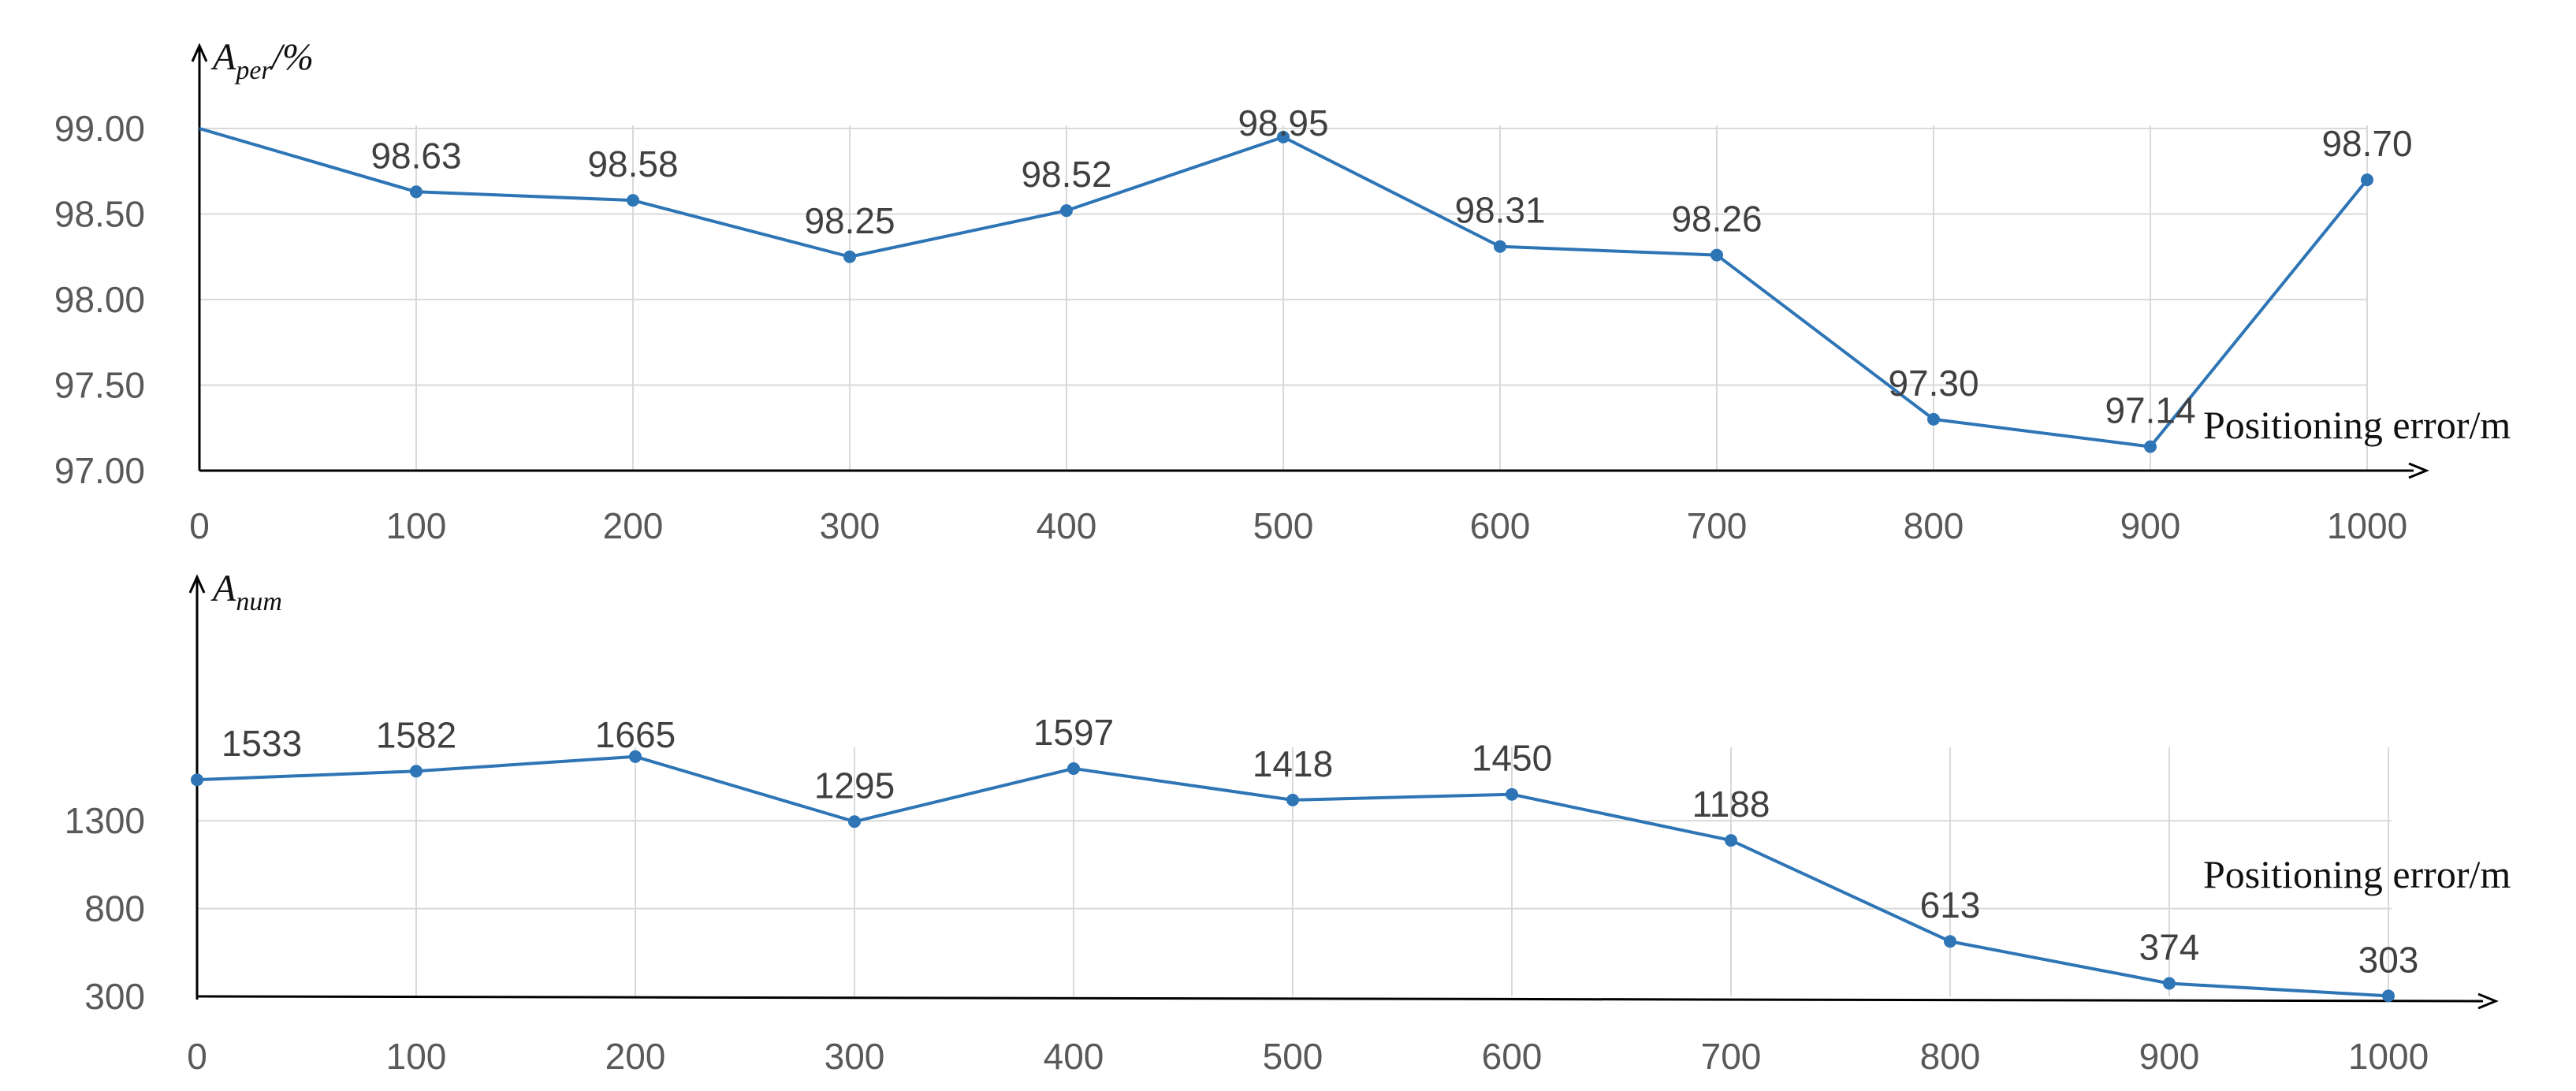 This screenshot has height=1091, width=2576. I want to click on data-label: 1188, so click(1731, 804).